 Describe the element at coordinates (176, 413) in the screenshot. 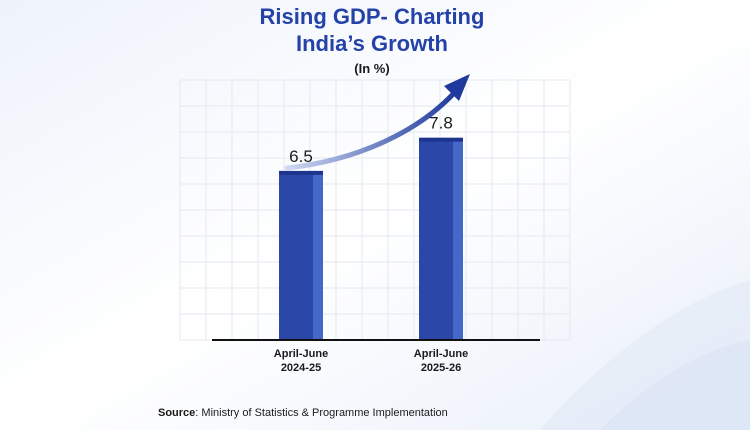

I see `source-label: Source` at that location.